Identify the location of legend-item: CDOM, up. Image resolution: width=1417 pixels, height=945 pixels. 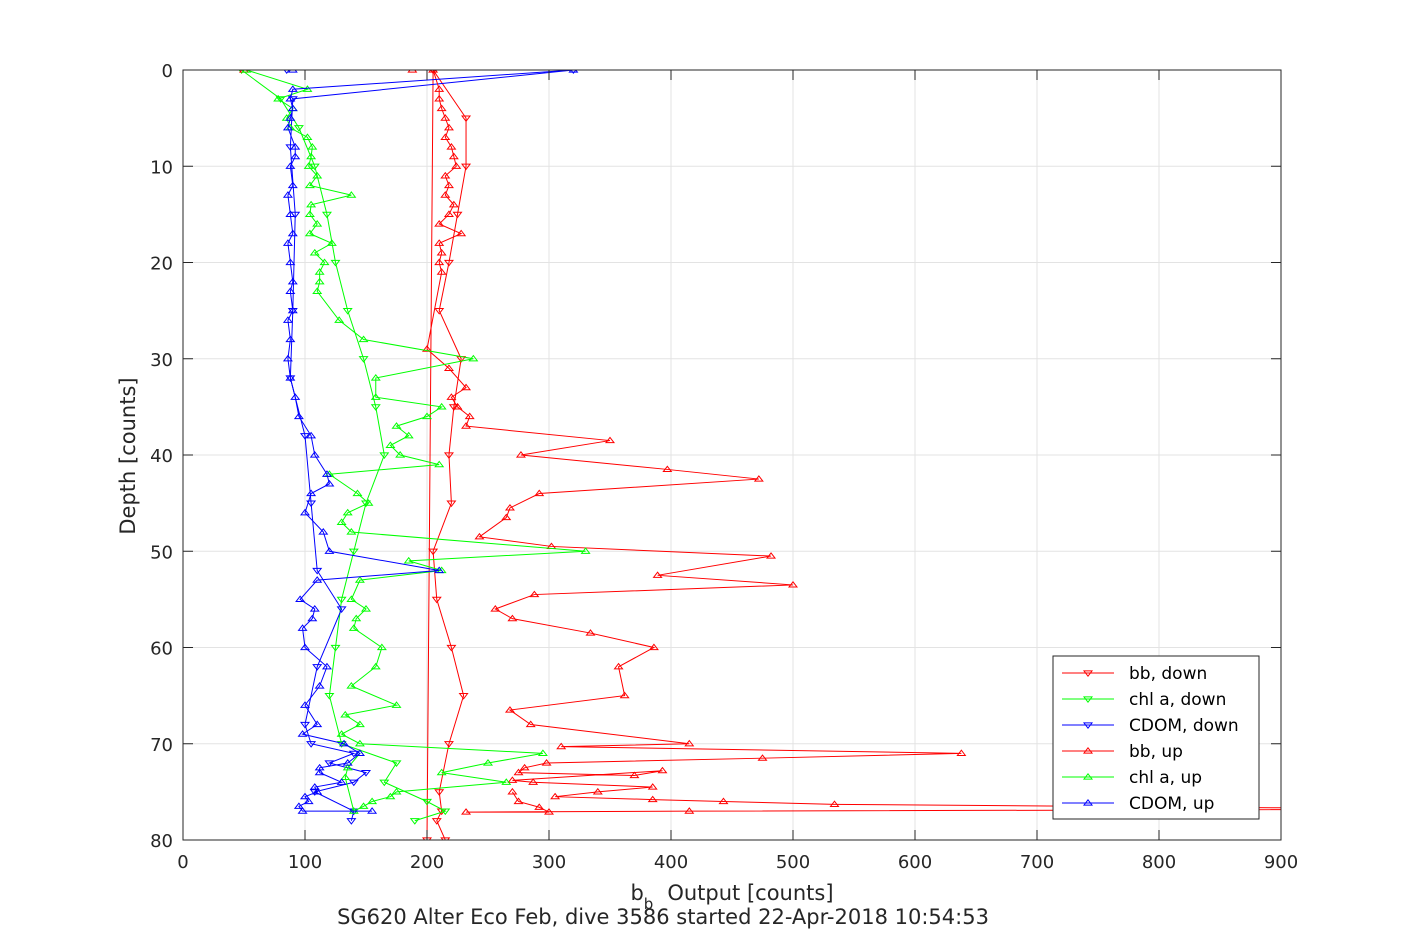
(1138, 804).